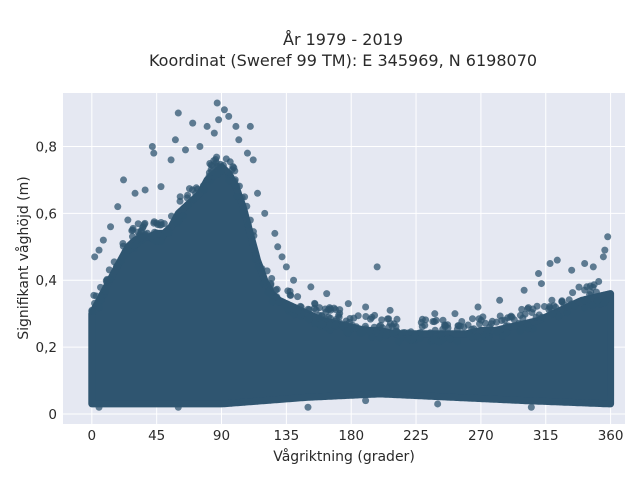 Image resolution: width=640 pixels, height=480 pixels. I want to click on x-tick-label: 225, so click(416, 436).